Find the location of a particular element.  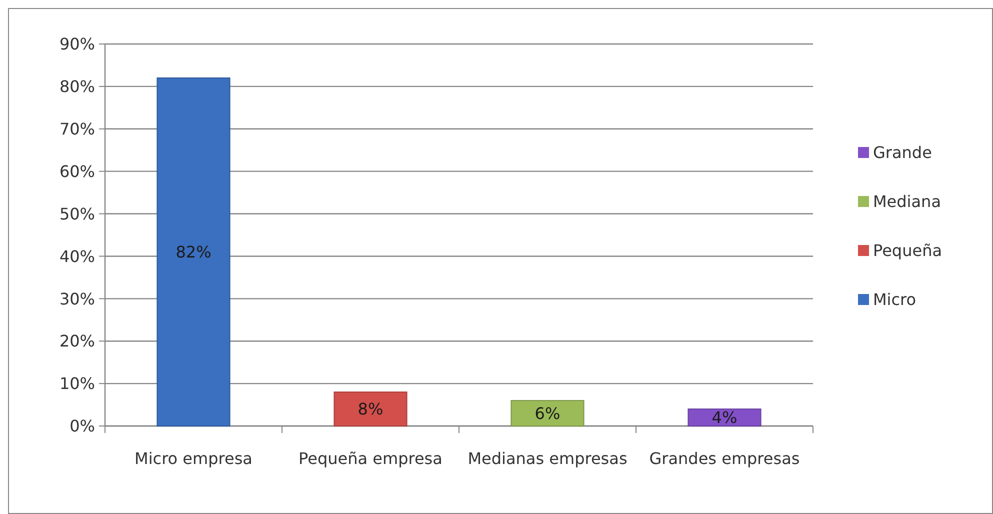

legend-label: Micro is located at coordinates (894, 299).